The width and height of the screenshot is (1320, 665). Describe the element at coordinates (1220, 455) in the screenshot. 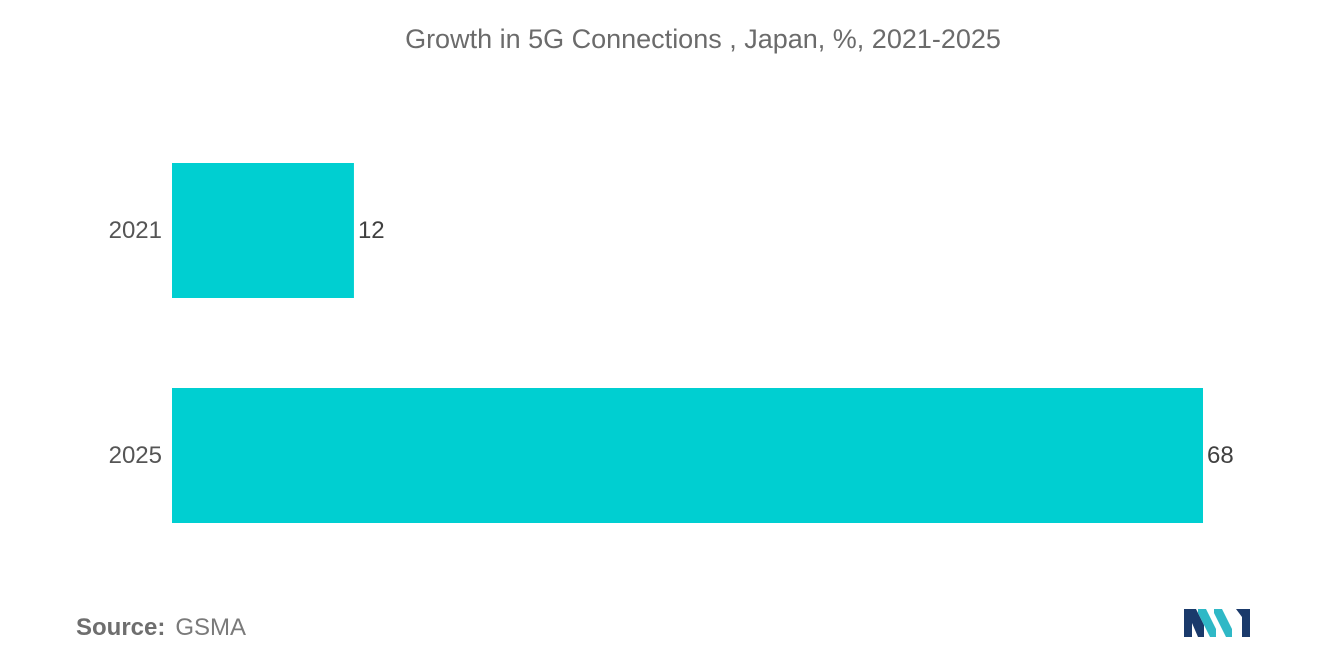

I see `value-label-2025: 68` at that location.